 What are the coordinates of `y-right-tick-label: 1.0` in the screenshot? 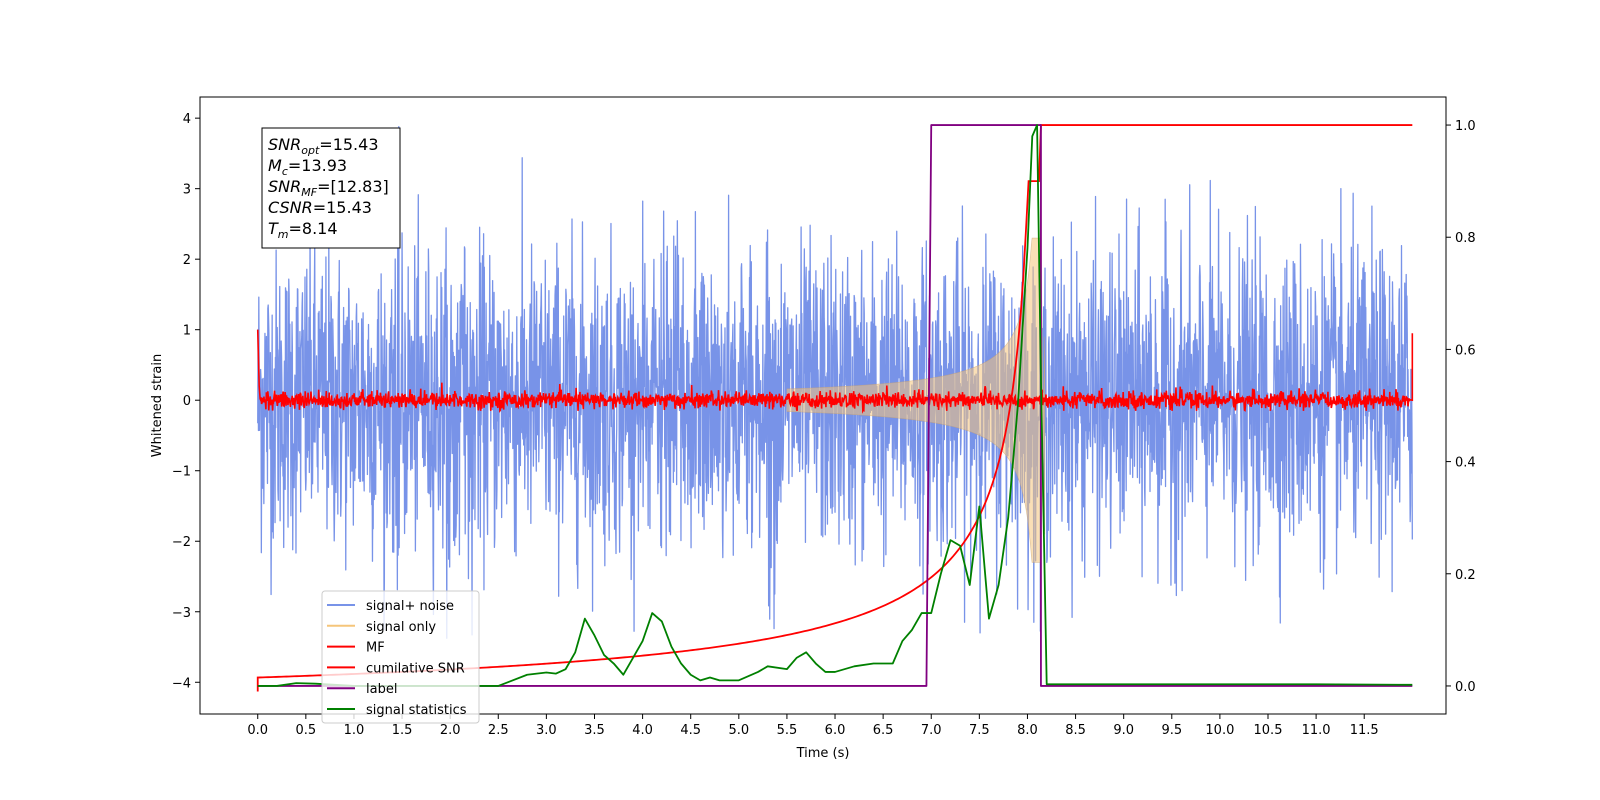 It's located at (1465, 126).